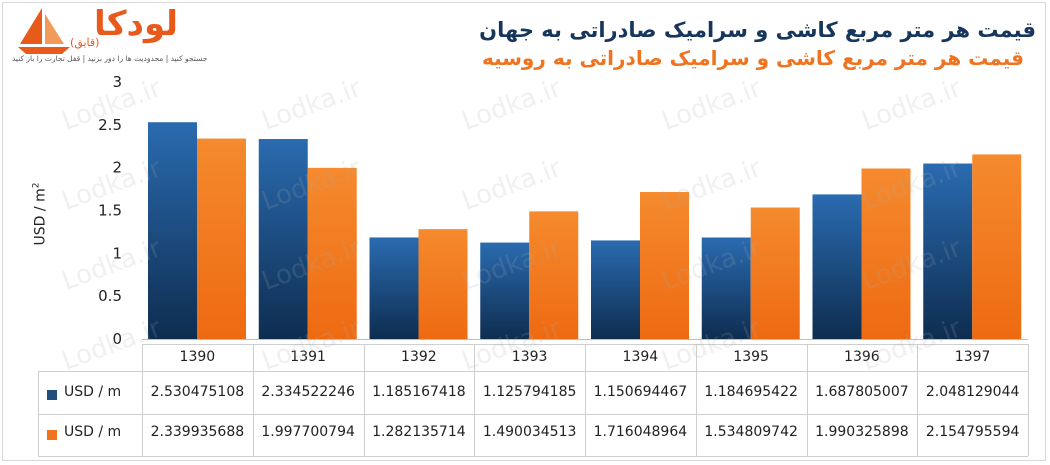 The width and height of the screenshot is (1050, 465). What do you see at coordinates (52, 395) in the screenshot?
I see `legend-swatch-series1` at bounding box center [52, 395].